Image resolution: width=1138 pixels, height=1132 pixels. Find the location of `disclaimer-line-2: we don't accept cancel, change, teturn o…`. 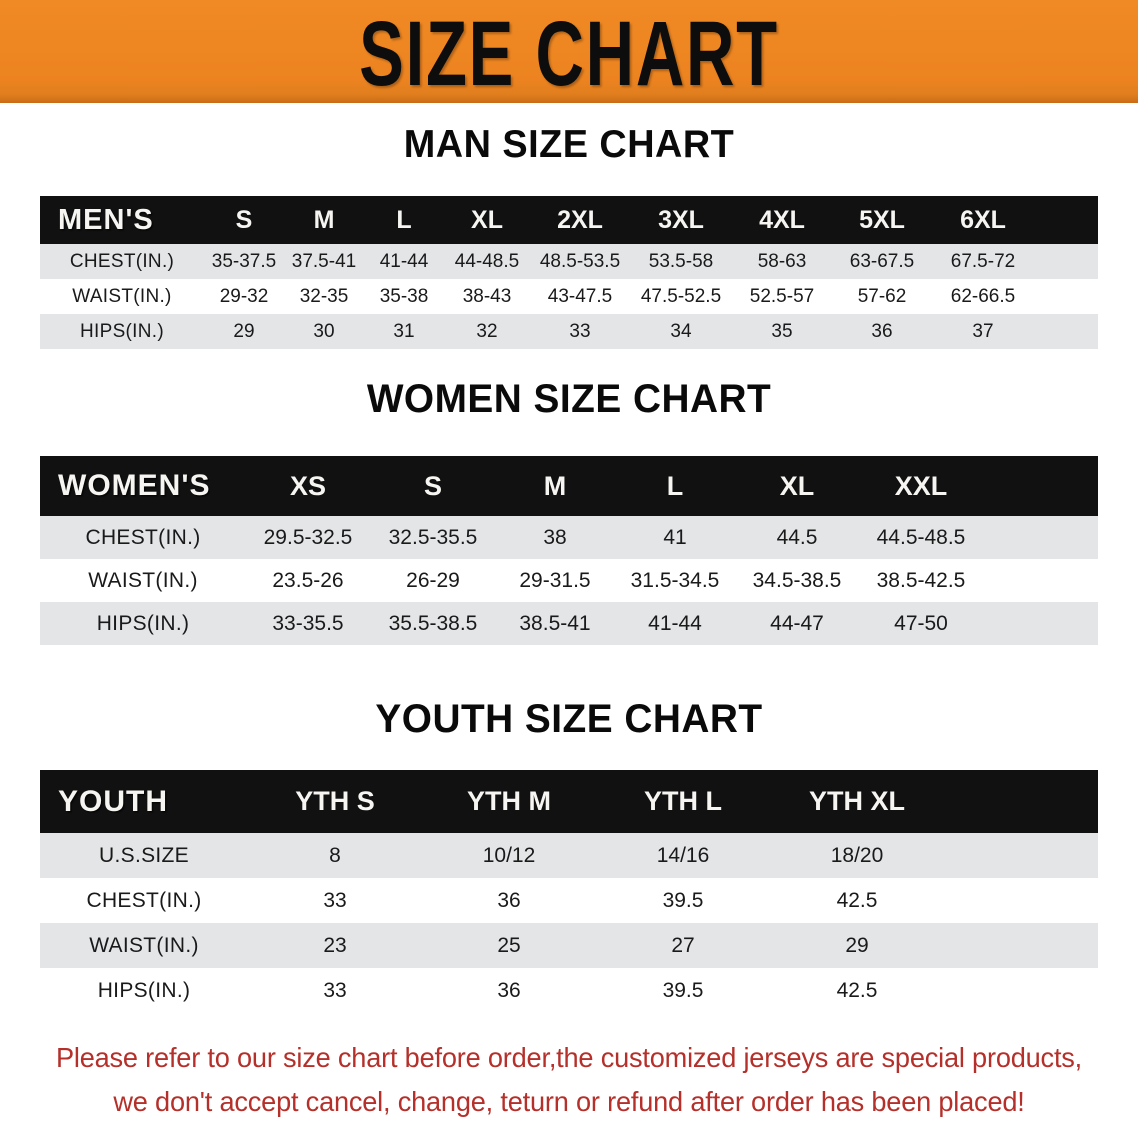

disclaimer-line-2: we don't accept cancel, change, teturn o… is located at coordinates (569, 1101).